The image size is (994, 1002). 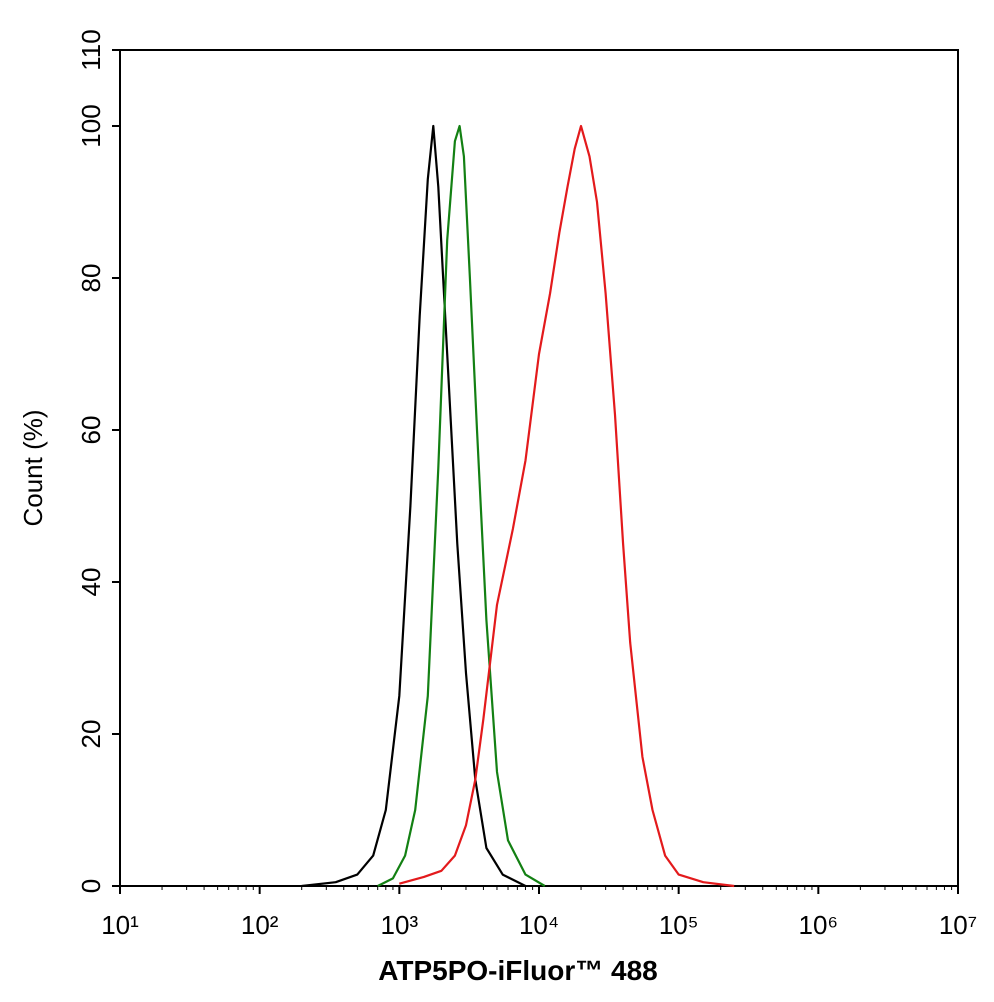 I want to click on y-tick-label: 100, so click(x=91, y=125).